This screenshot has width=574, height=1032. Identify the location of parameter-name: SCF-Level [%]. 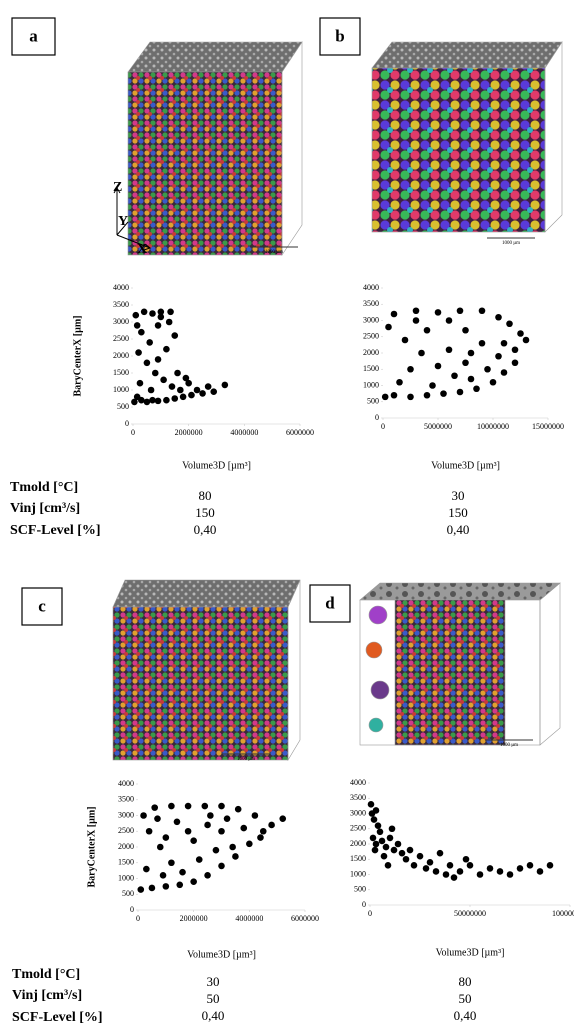
(57, 1017).